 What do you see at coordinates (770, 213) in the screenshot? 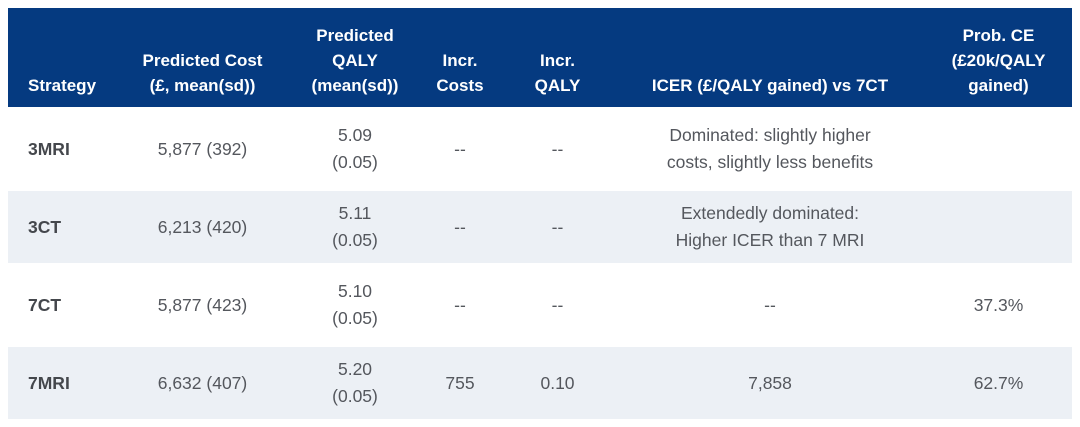
I see `icer-line: Extendedly dominated:` at bounding box center [770, 213].